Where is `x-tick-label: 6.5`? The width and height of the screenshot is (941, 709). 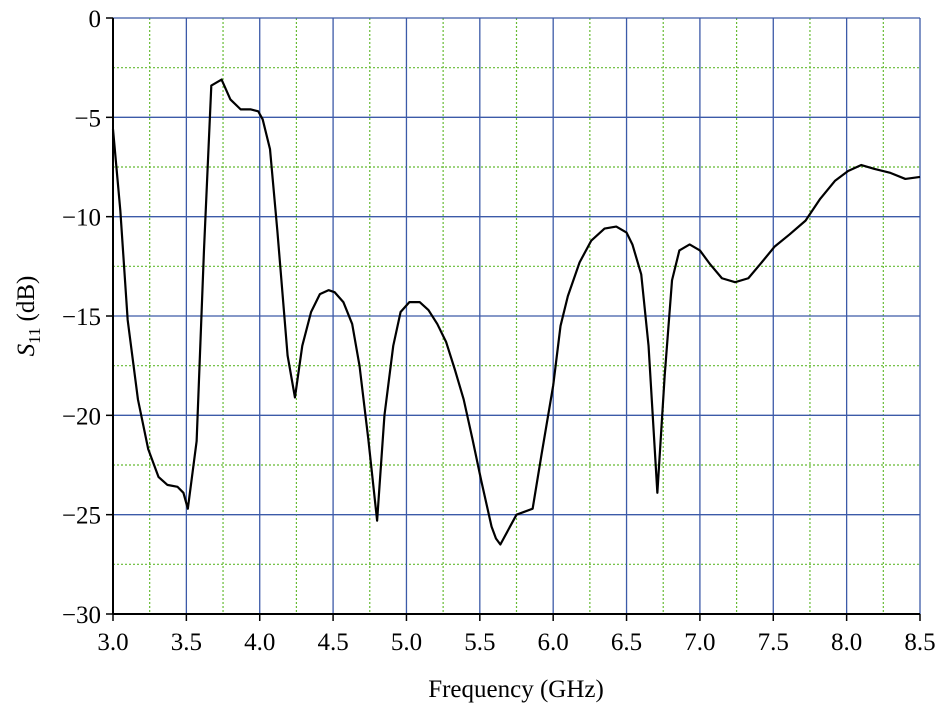 x-tick-label: 6.5 is located at coordinates (626, 642).